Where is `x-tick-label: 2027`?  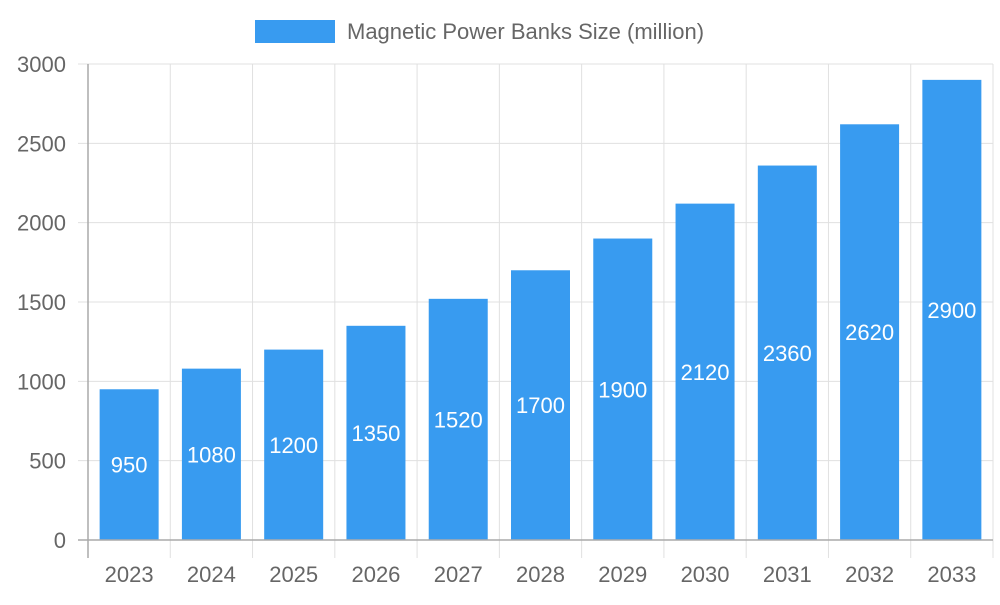
x-tick-label: 2027 is located at coordinates (458, 574).